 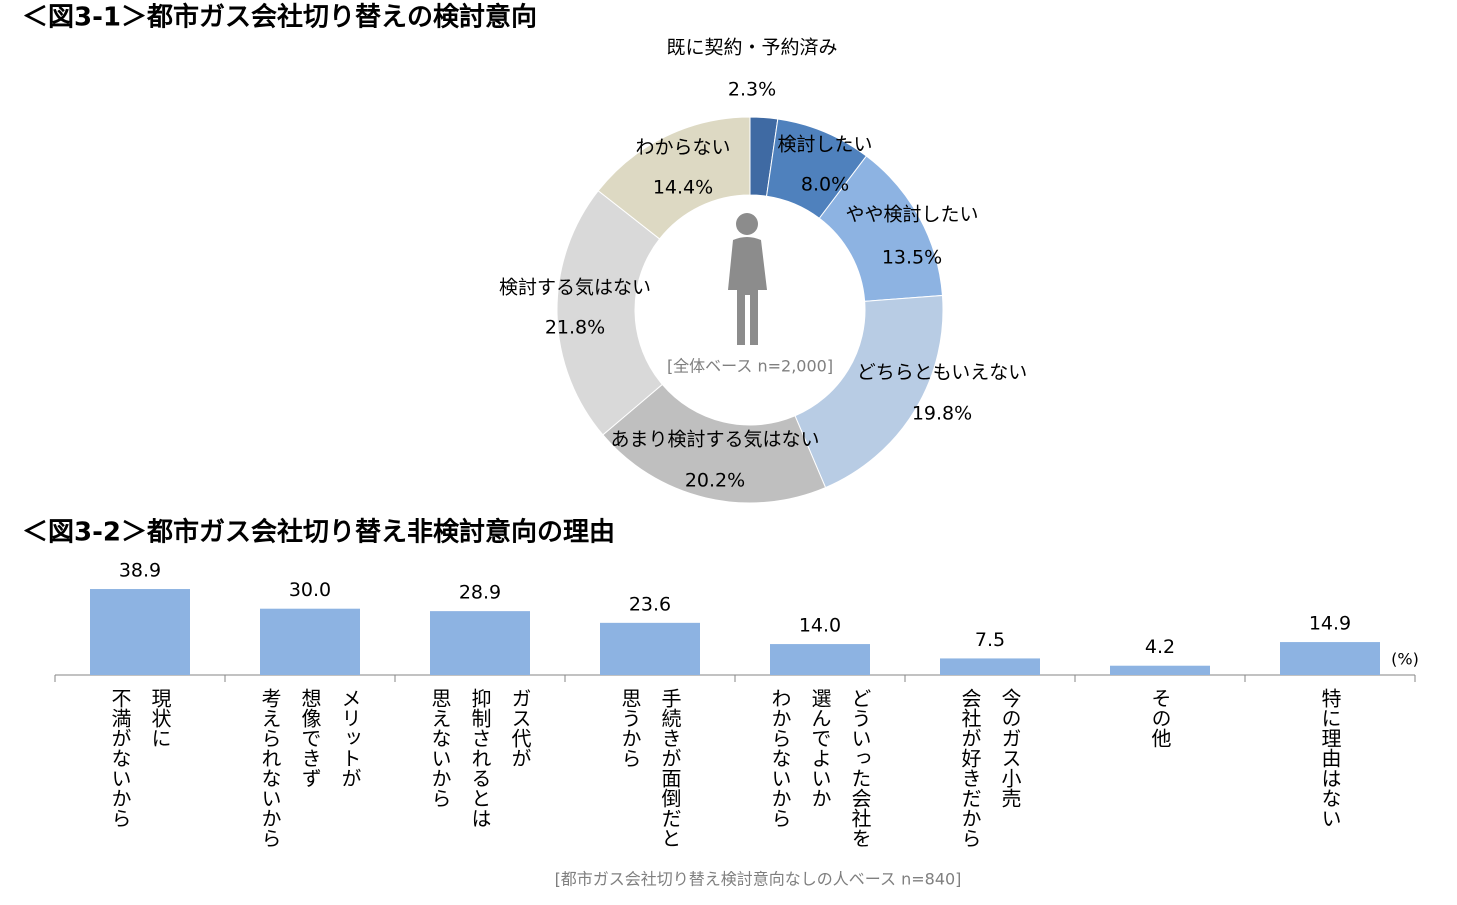 What do you see at coordinates (820, 626) in the screenshot?
I see `value-label: 14.0` at bounding box center [820, 626].